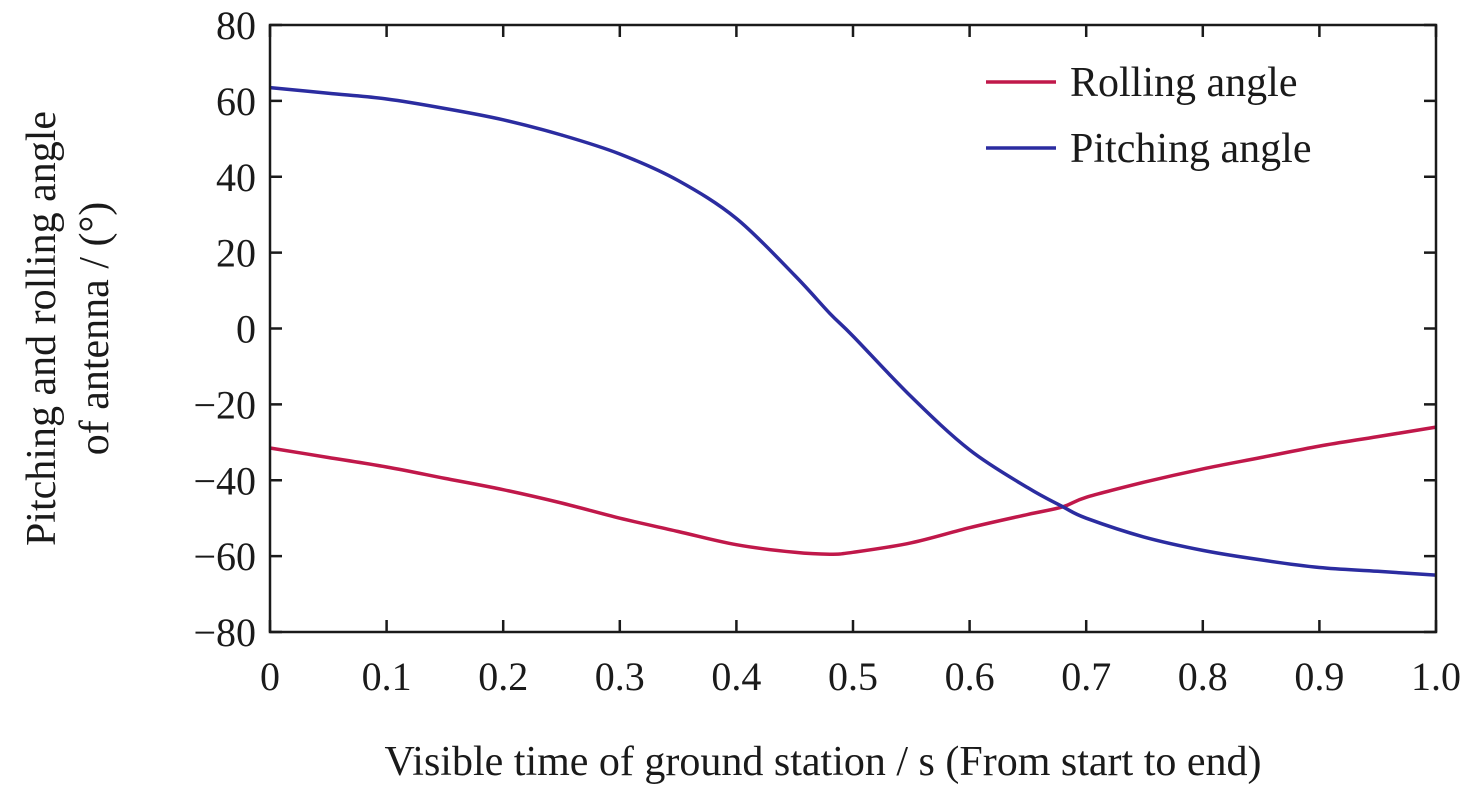 Image resolution: width=1476 pixels, height=795 pixels. What do you see at coordinates (224, 480) in the screenshot?
I see `y-tick-label: −40` at bounding box center [224, 480].